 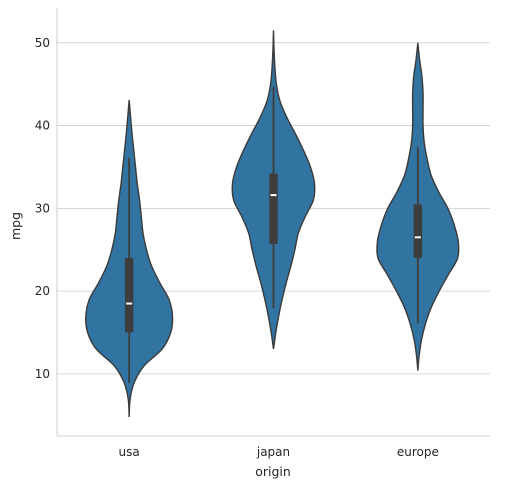 What do you see at coordinates (273, 471) in the screenshot?
I see `x-axis-label: origin` at bounding box center [273, 471].